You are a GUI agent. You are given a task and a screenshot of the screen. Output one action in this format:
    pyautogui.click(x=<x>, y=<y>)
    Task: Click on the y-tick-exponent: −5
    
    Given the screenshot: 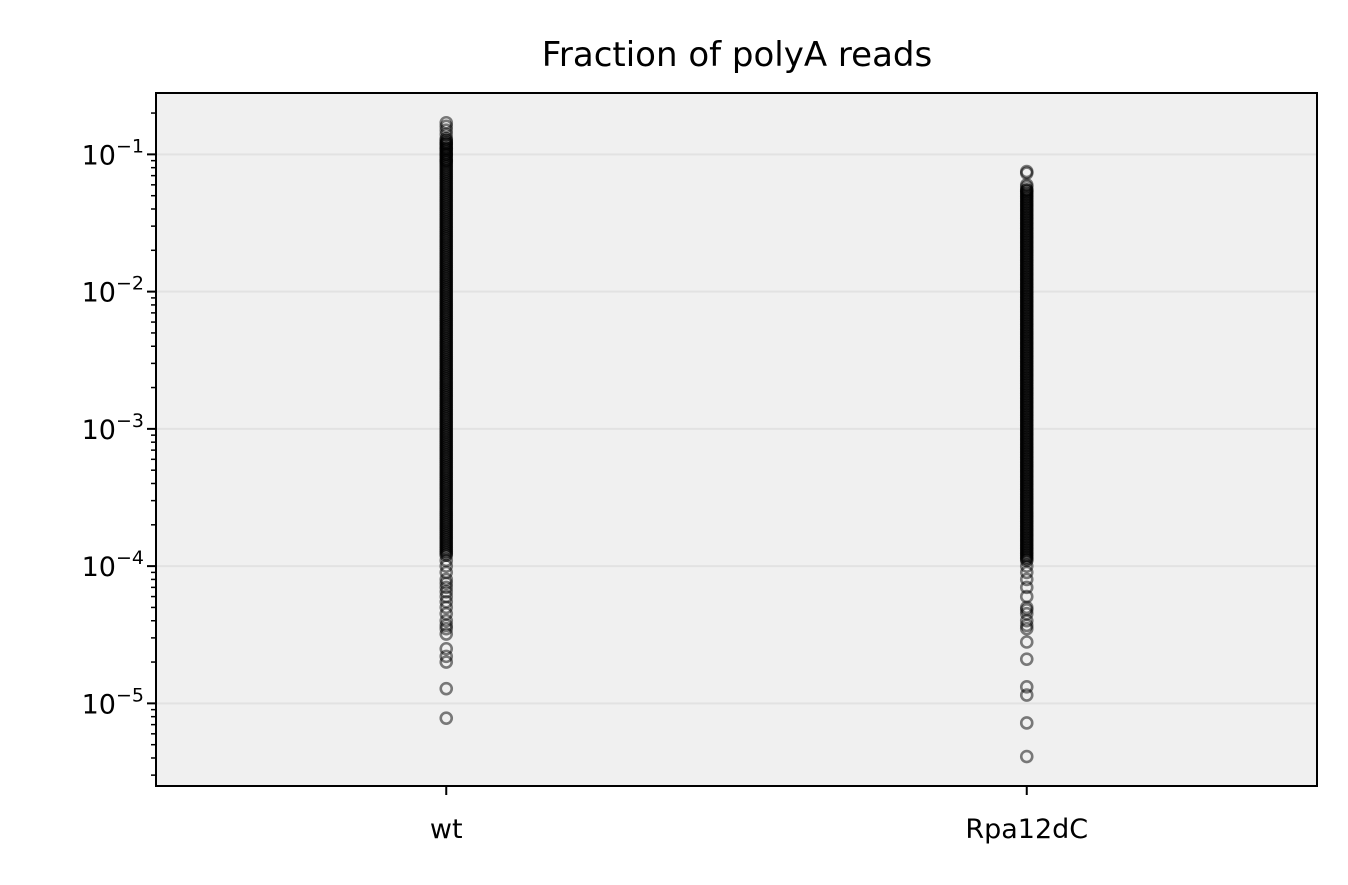 What is the action you would take?
    pyautogui.click(x=130, y=695)
    